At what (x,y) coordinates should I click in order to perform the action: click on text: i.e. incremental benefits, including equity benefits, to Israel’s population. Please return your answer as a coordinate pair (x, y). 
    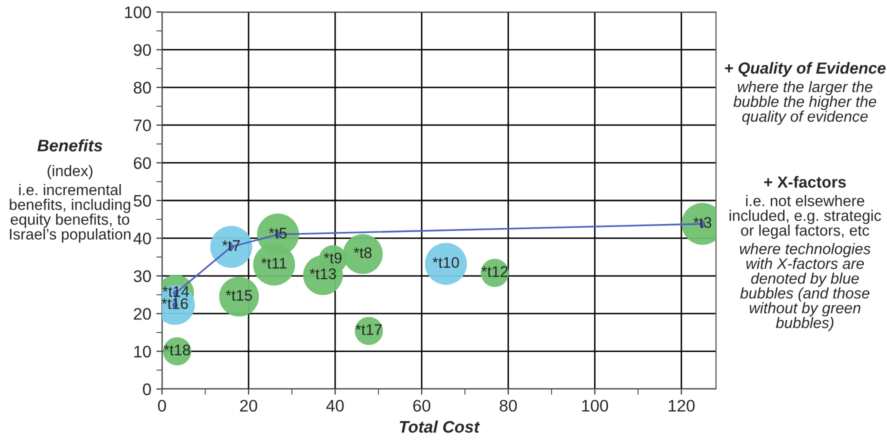
    Looking at the image, I should click on (70, 213).